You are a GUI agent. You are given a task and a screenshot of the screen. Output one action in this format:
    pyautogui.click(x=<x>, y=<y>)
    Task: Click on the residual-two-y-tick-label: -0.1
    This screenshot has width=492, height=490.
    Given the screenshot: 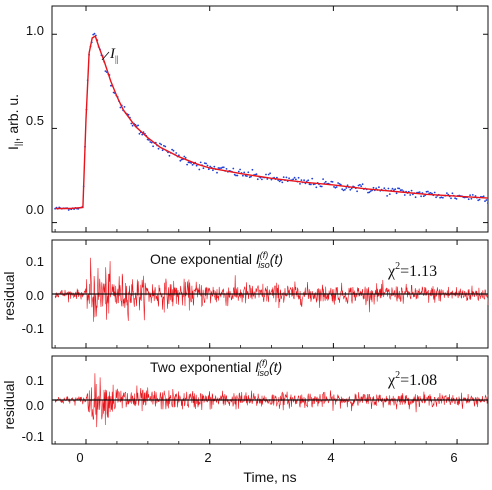 What is the action you would take?
    pyautogui.click(x=33, y=436)
    